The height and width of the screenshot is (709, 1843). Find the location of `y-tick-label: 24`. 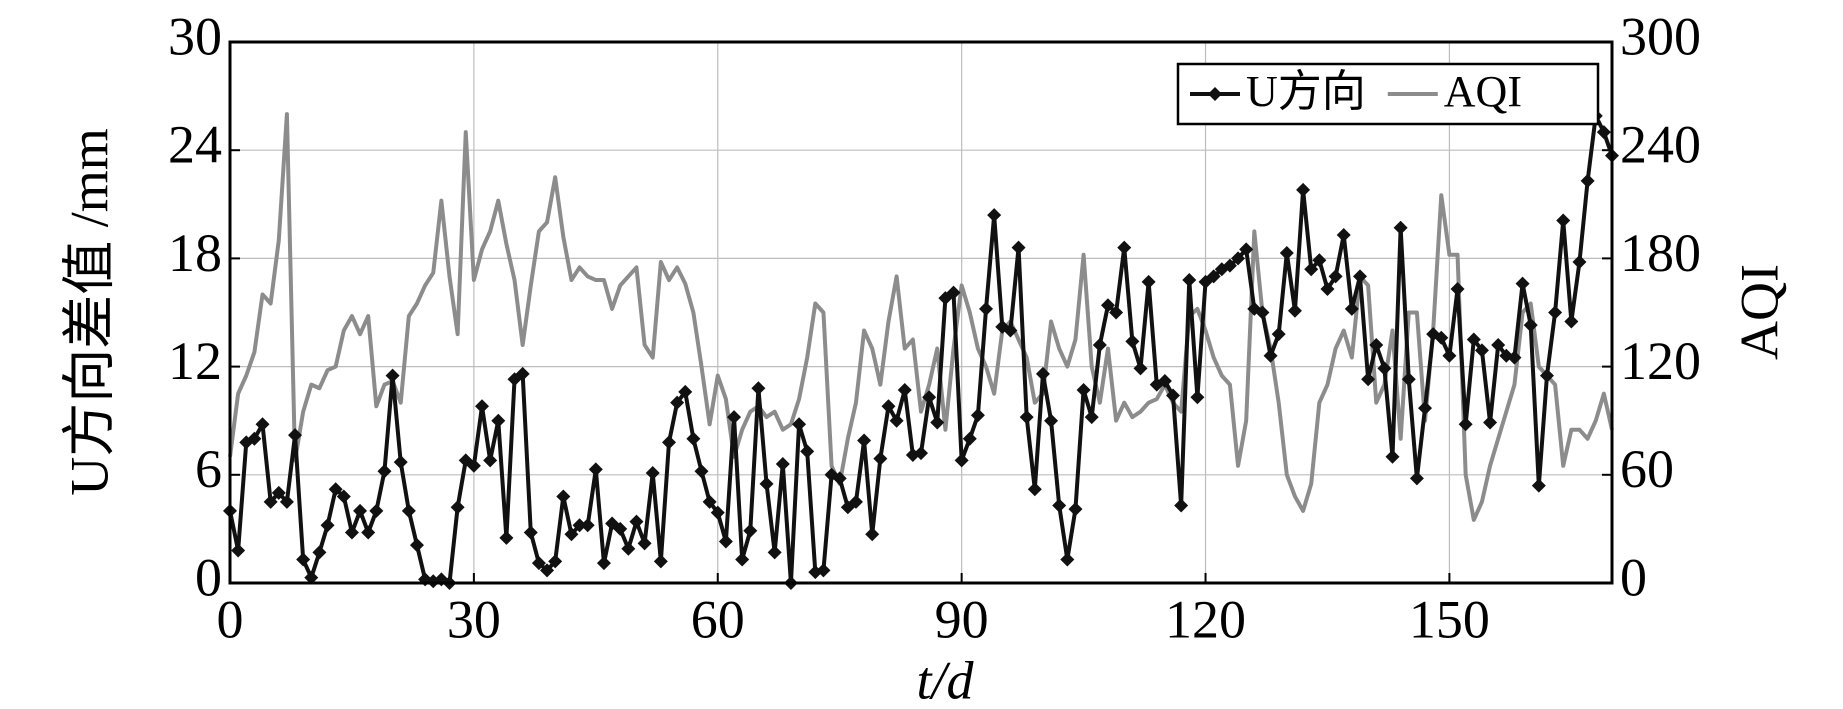

y-tick-label: 24 is located at coordinates (195, 145).